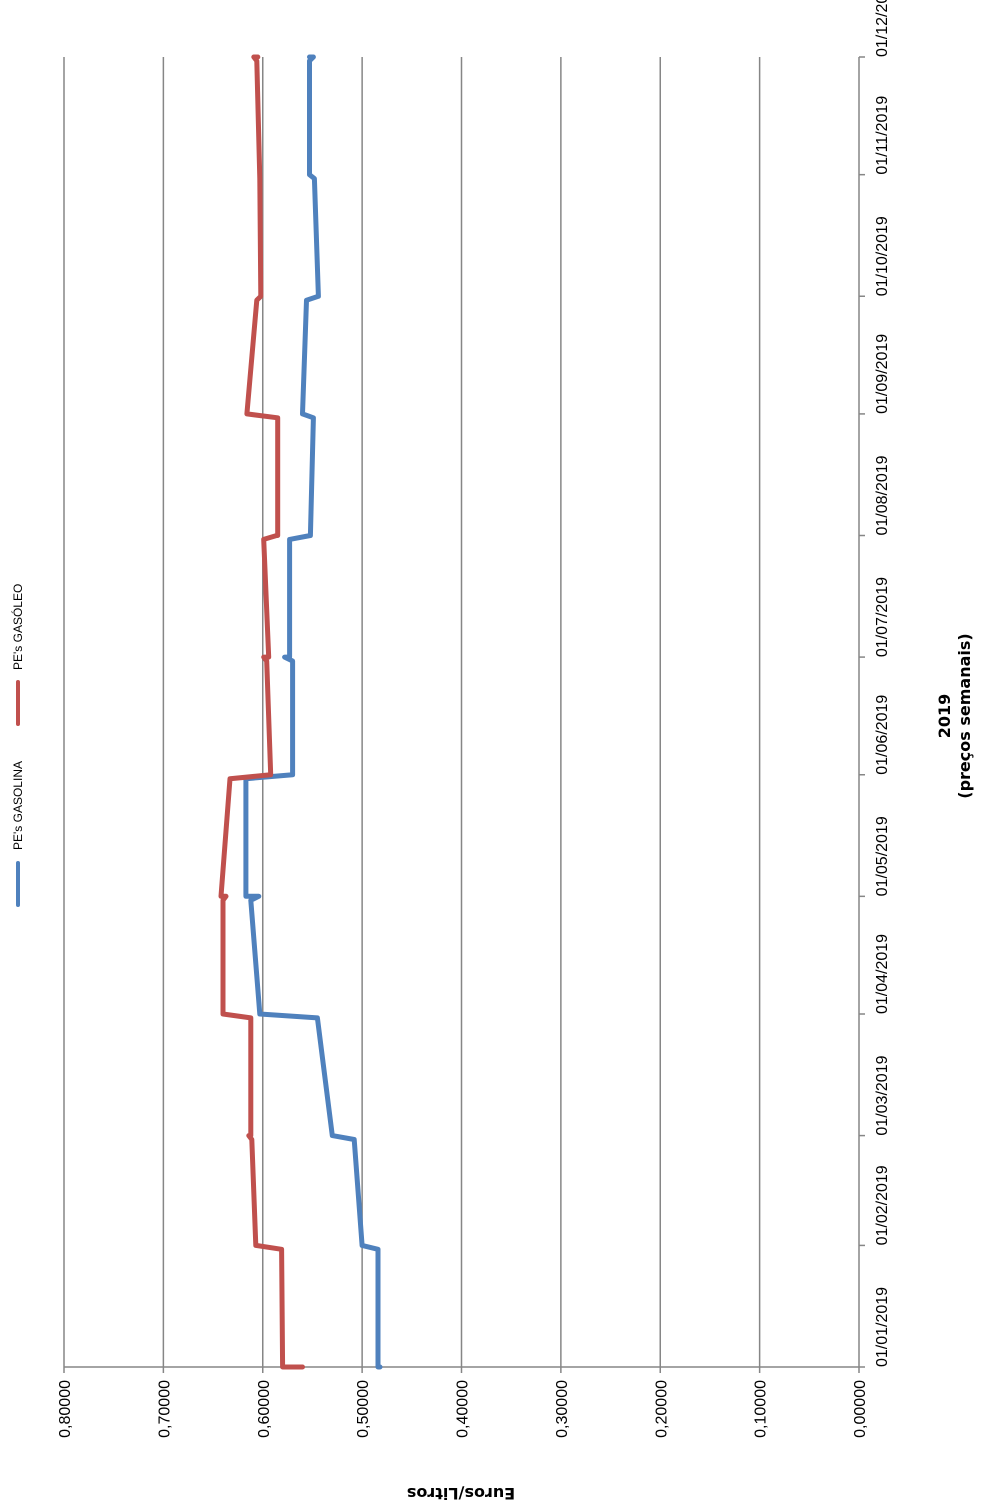 Image resolution: width=981 pixels, height=1511 pixels. Describe the element at coordinates (313, 712) in the screenshot. I see `series-line-gasolina` at that location.